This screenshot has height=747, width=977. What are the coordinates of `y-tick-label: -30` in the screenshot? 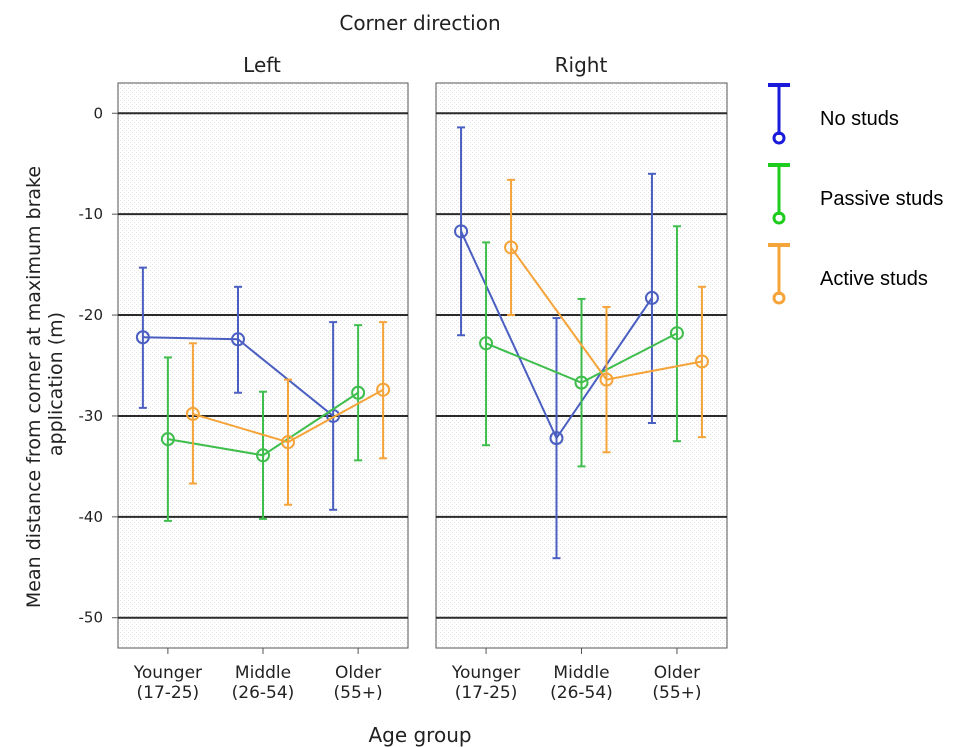 It's located at (91, 416).